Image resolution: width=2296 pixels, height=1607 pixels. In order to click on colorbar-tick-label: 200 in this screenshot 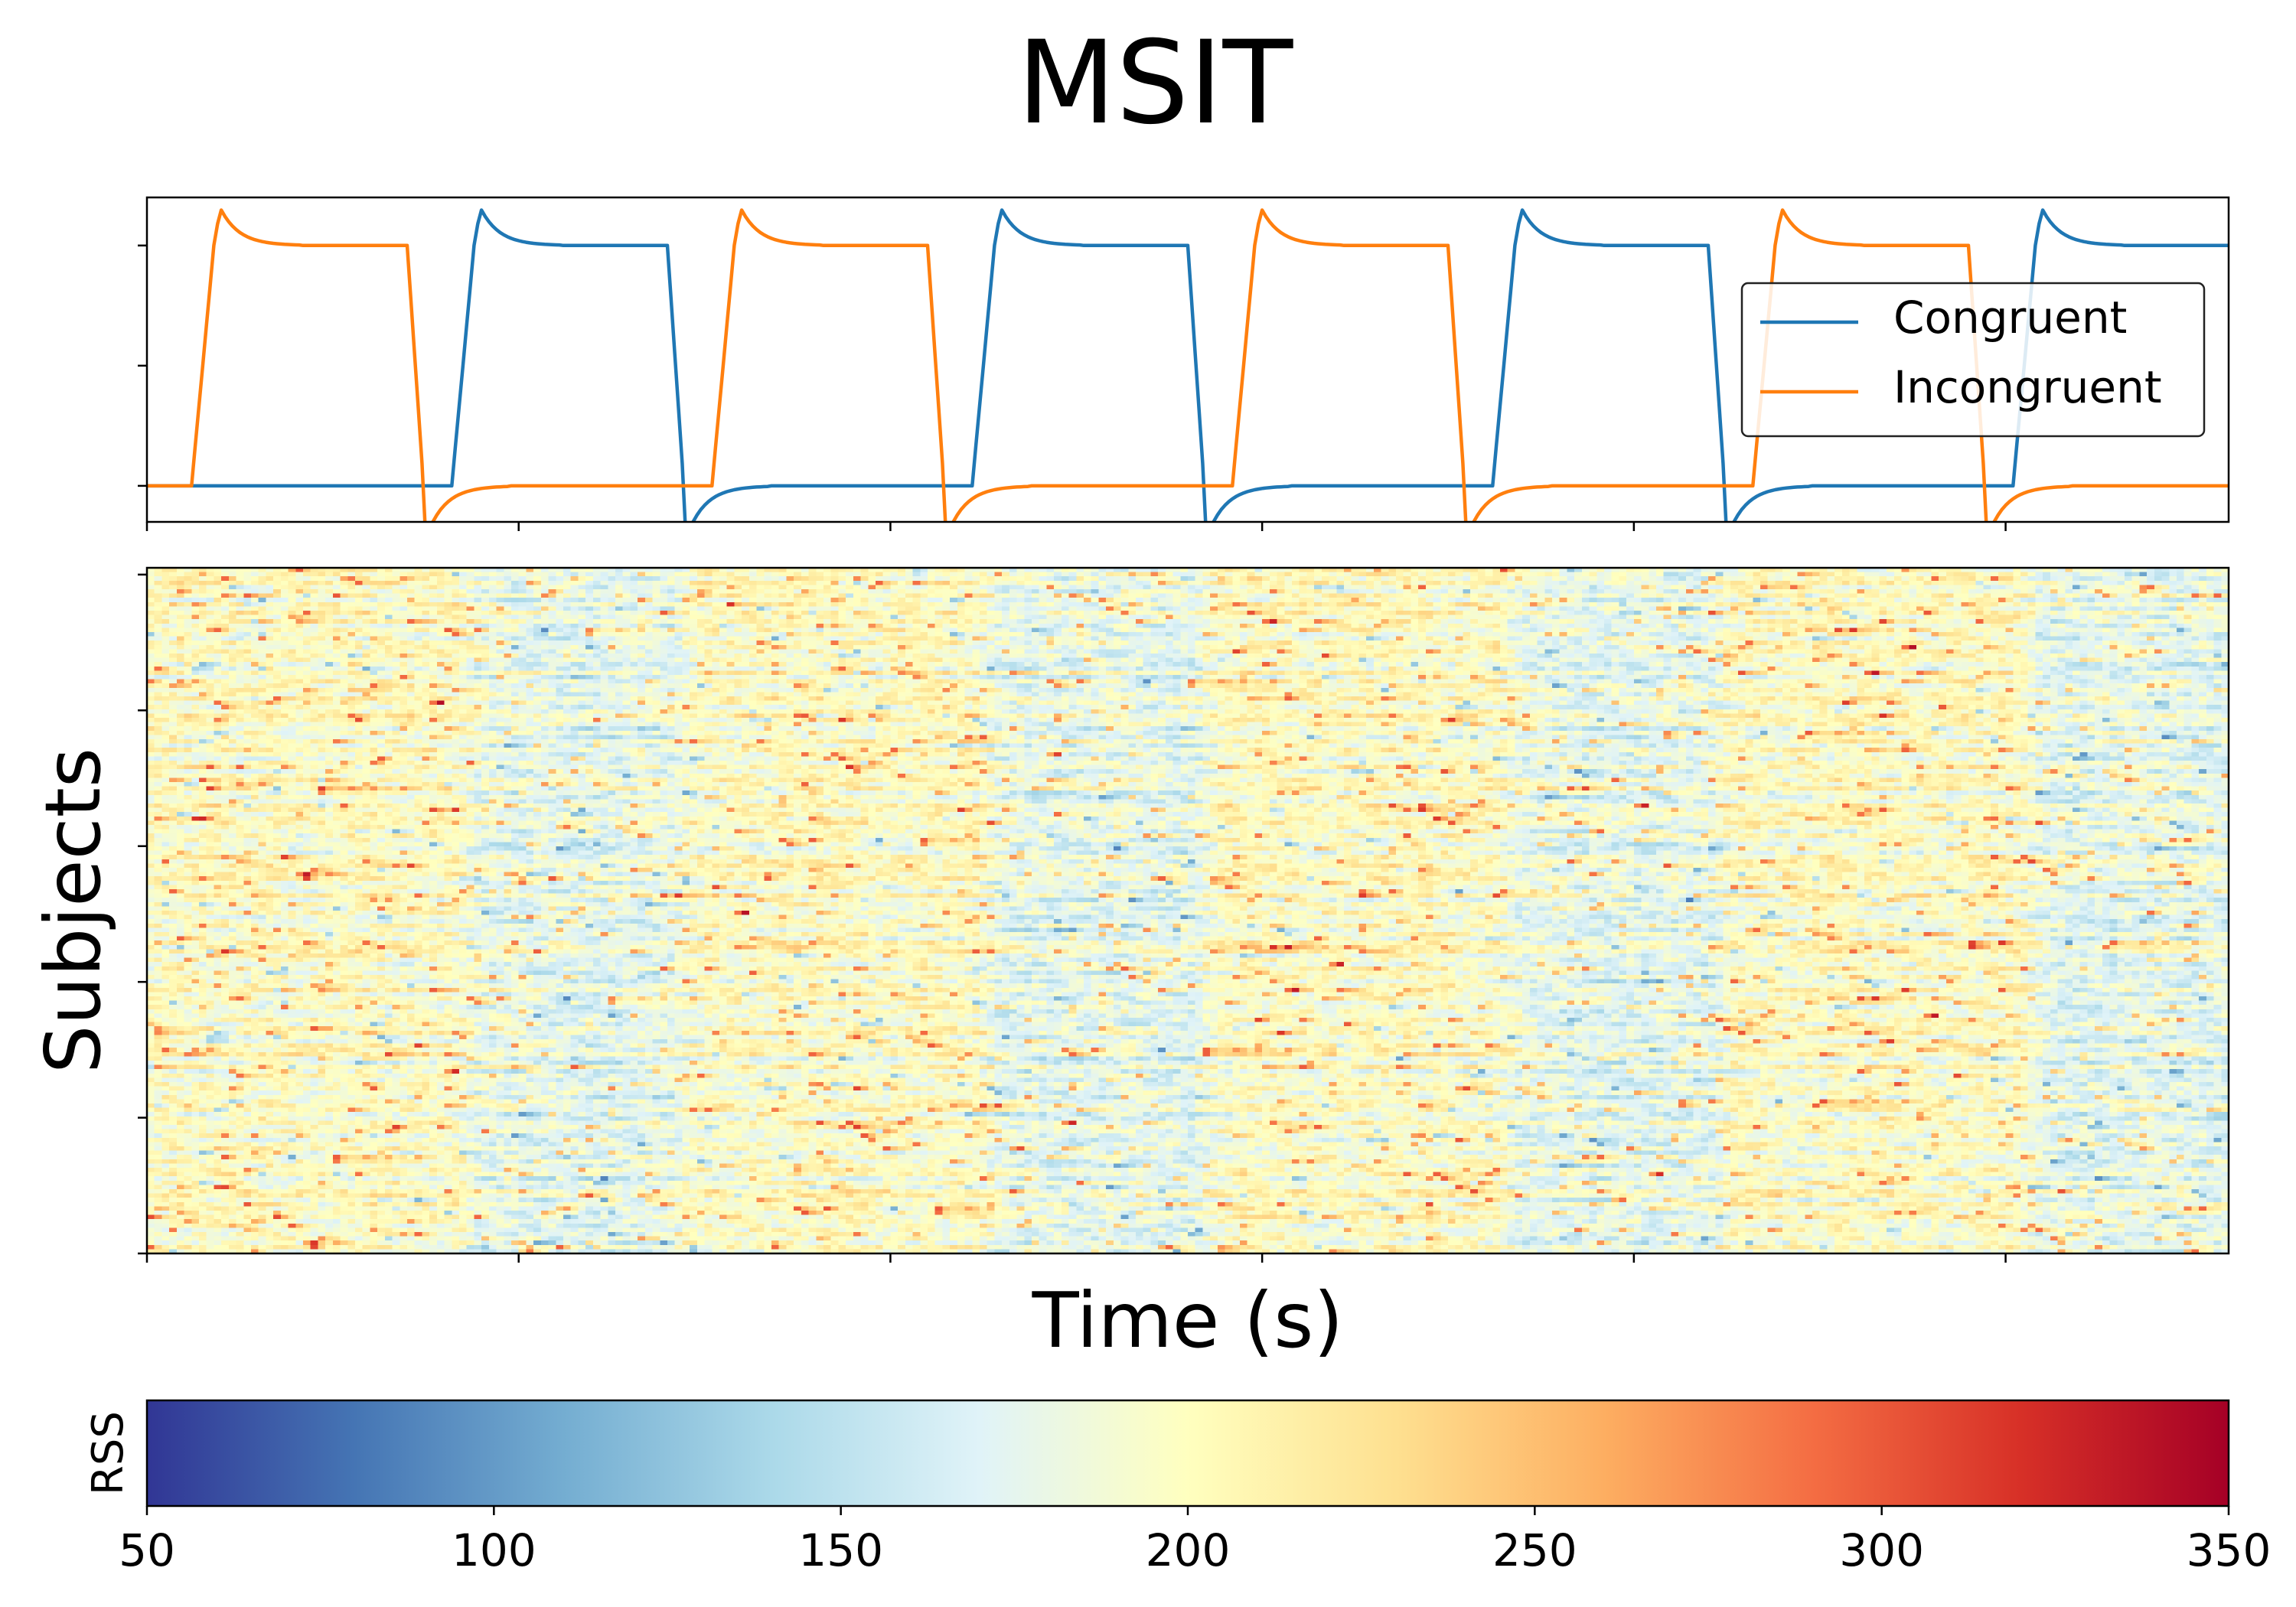, I will do `click(1188, 1550)`.